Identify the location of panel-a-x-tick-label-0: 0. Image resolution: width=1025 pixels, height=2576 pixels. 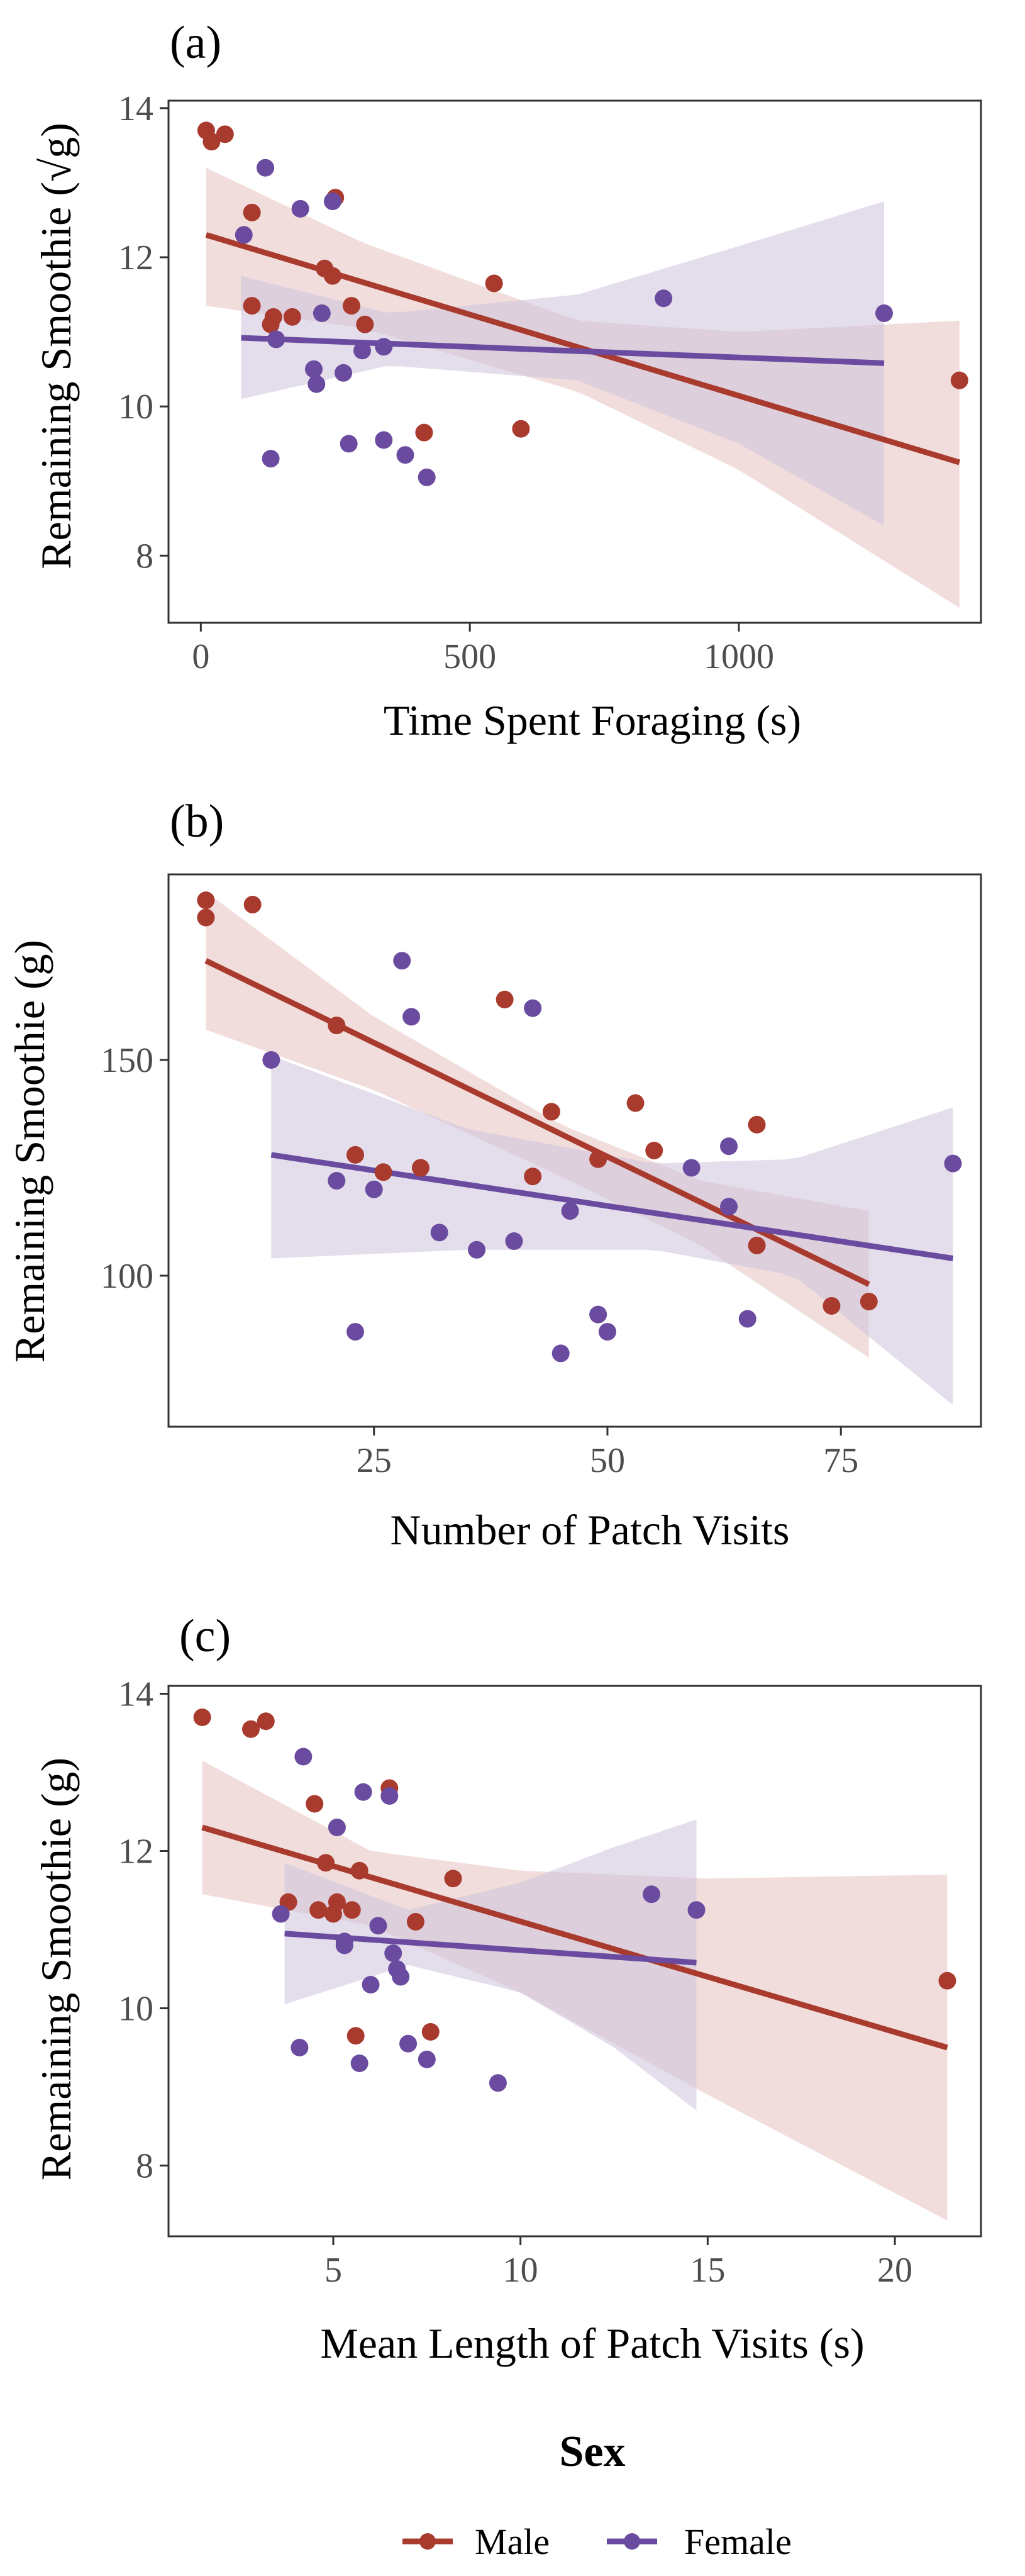
(201, 656).